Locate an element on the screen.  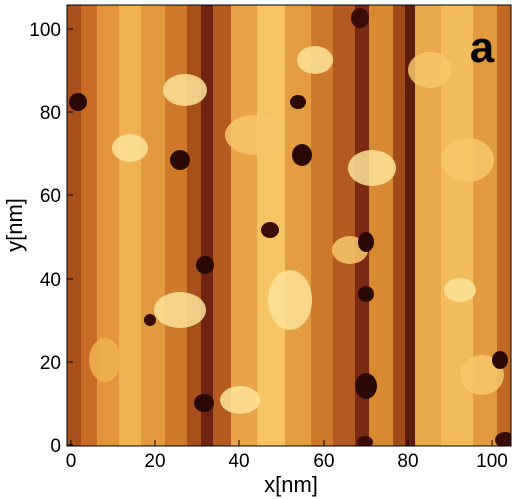
x-tick-label: 60 is located at coordinates (323, 461).